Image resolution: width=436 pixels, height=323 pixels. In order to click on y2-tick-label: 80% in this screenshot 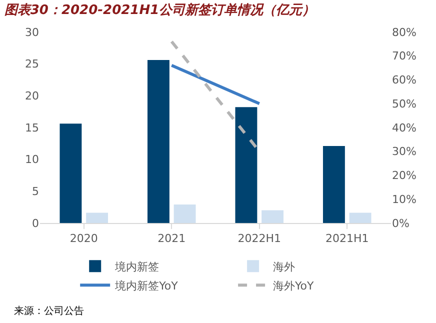, I will do `click(404, 32)`.